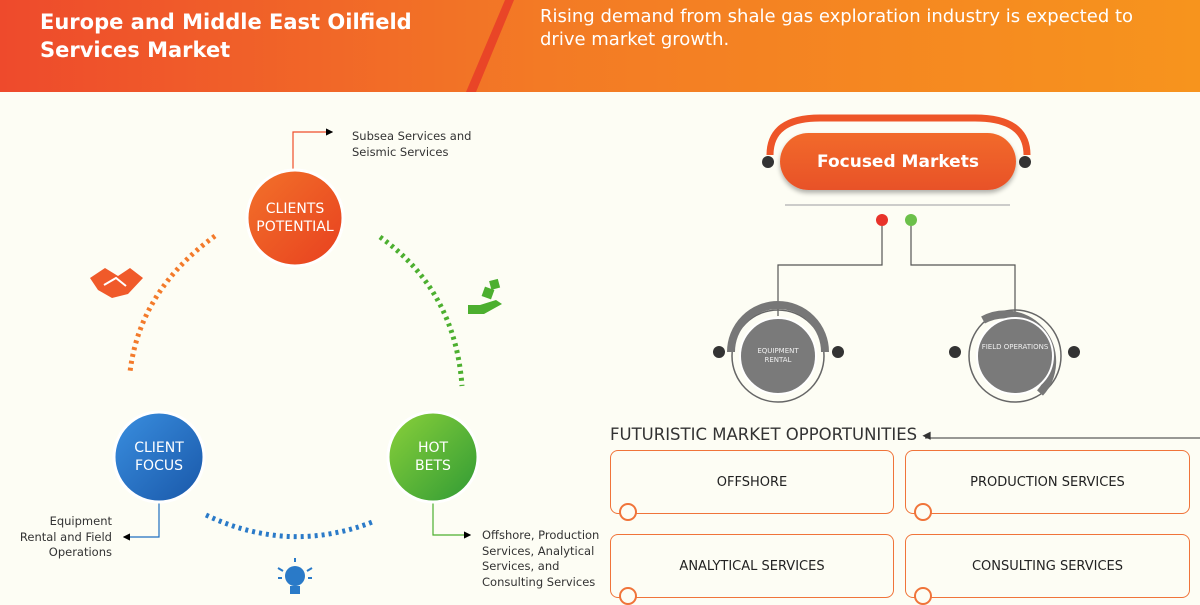 The height and width of the screenshot is (605, 1200). Describe the element at coordinates (764, 434) in the screenshot. I see `opportunities-title-text: FUTURISTIC MARKET OPPORTUNITIES` at that location.